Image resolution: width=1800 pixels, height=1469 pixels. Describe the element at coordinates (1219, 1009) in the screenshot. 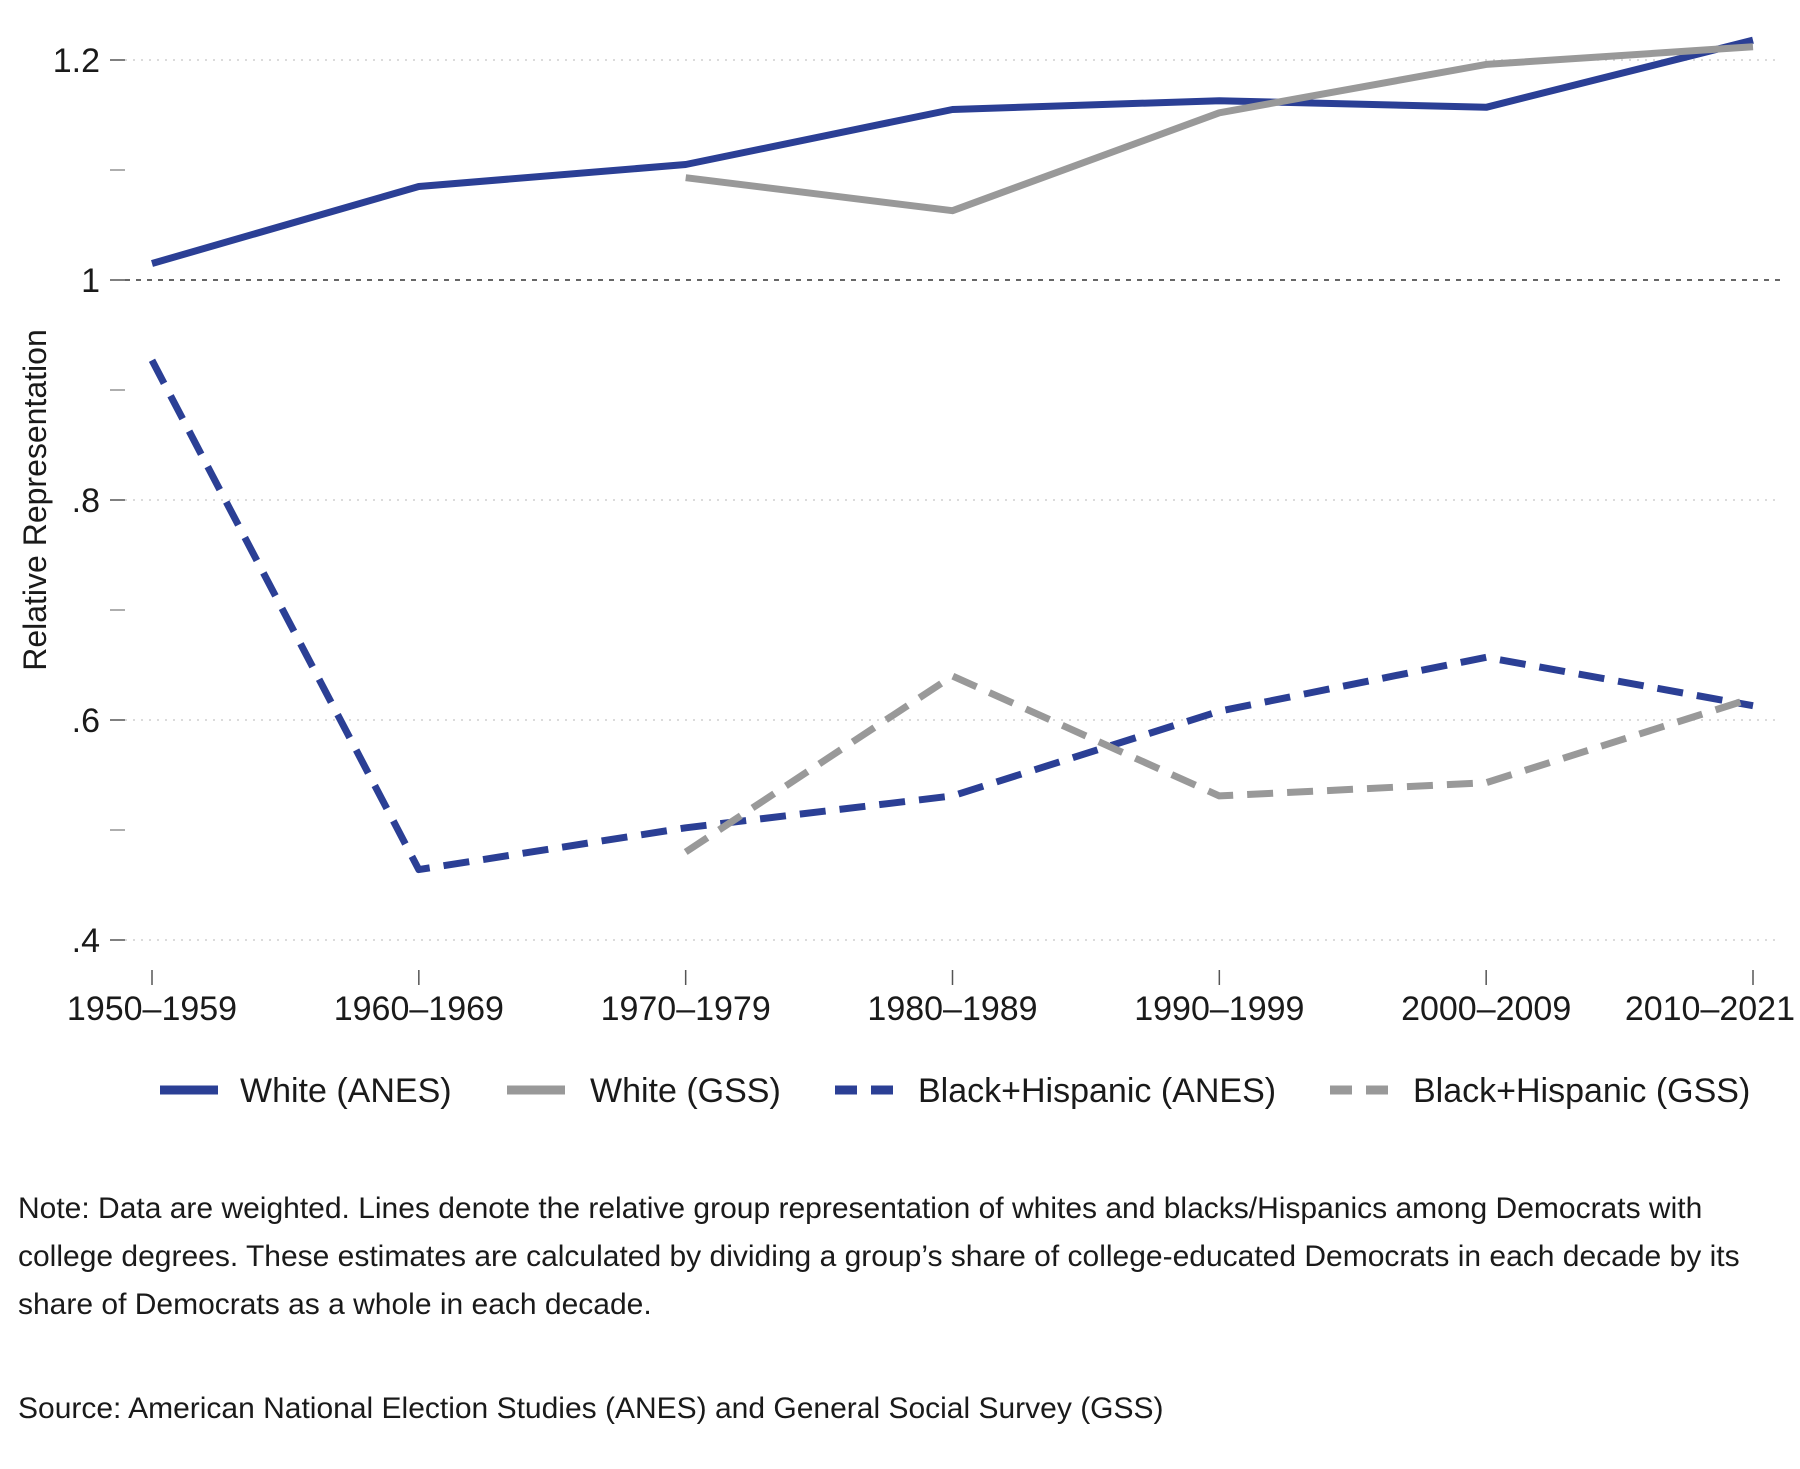

I see `x-tick-label: 1990–1999` at that location.